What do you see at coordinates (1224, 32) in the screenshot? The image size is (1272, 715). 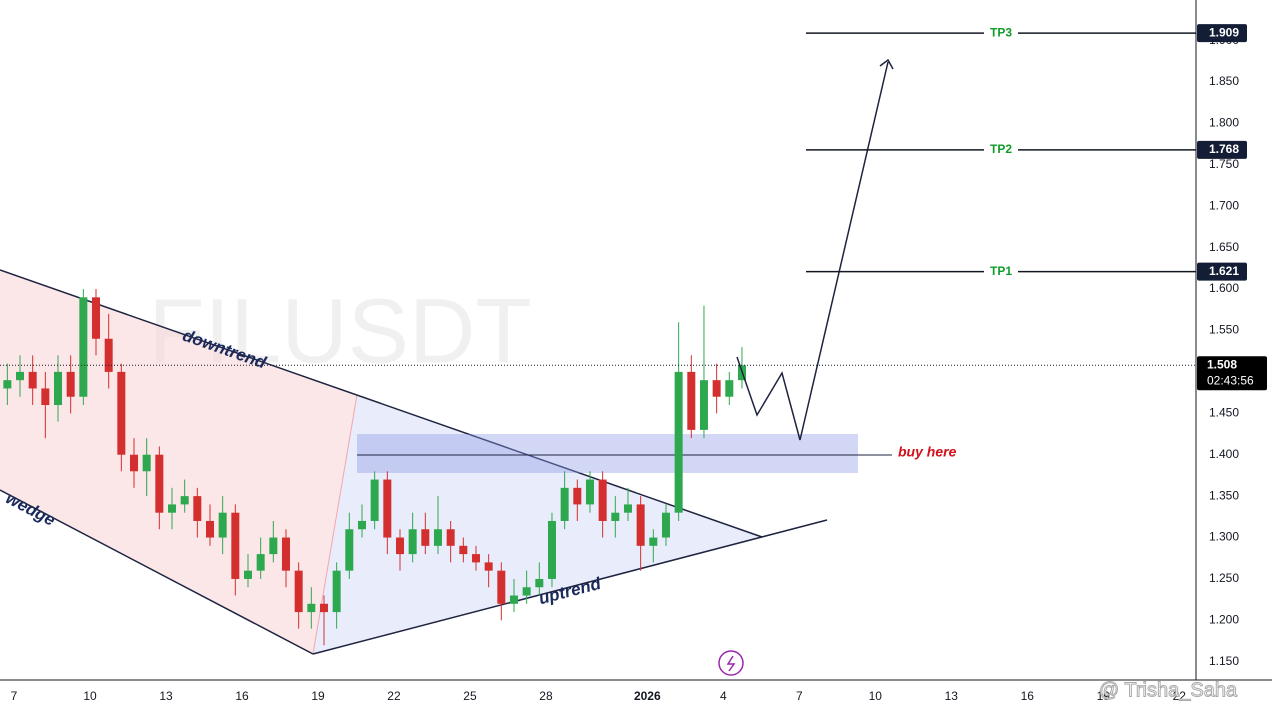 I see `target-badge-label: 1.909` at bounding box center [1224, 32].